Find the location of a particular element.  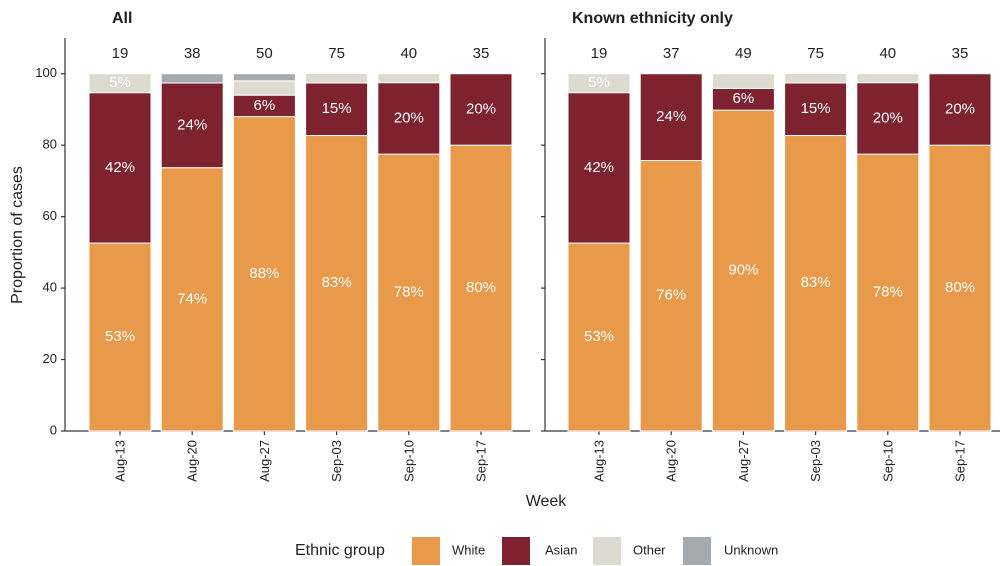

y-tick-label: 0 is located at coordinates (53, 429).